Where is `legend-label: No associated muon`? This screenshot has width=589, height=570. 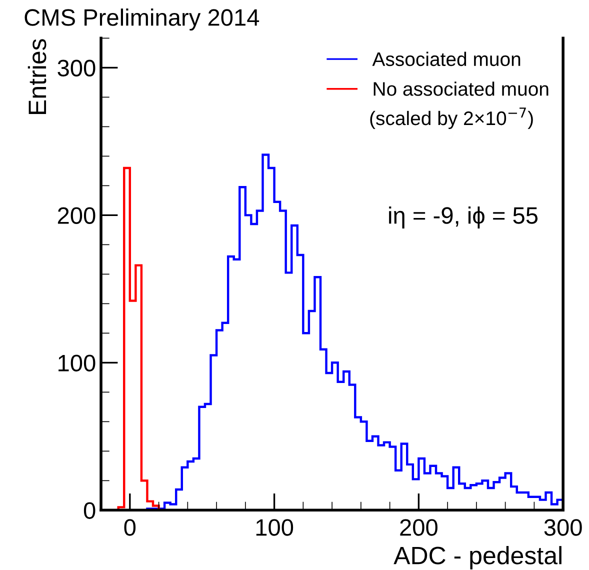
legend-label: No associated muon is located at coordinates (461, 89).